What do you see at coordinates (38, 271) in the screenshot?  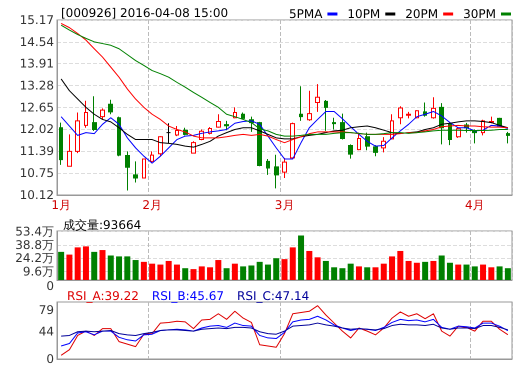 I see `y-tick-label: 9.6万` at bounding box center [38, 271].